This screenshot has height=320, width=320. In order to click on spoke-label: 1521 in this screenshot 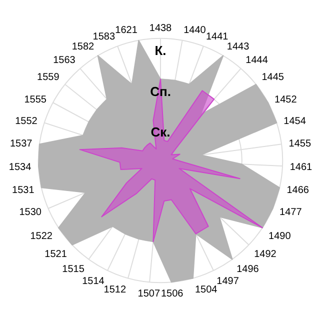, I will do `click(56, 254)`.